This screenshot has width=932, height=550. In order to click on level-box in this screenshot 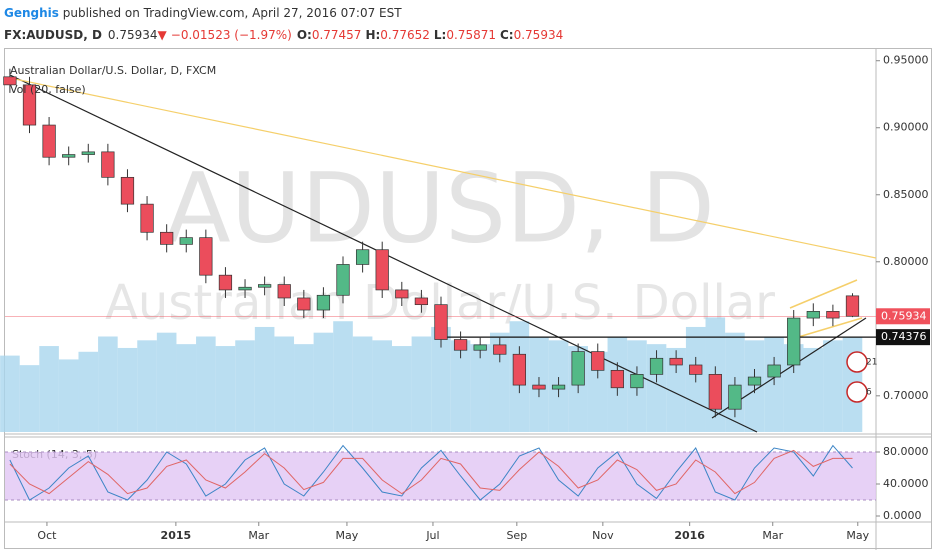, I will do `click(903, 337)`.